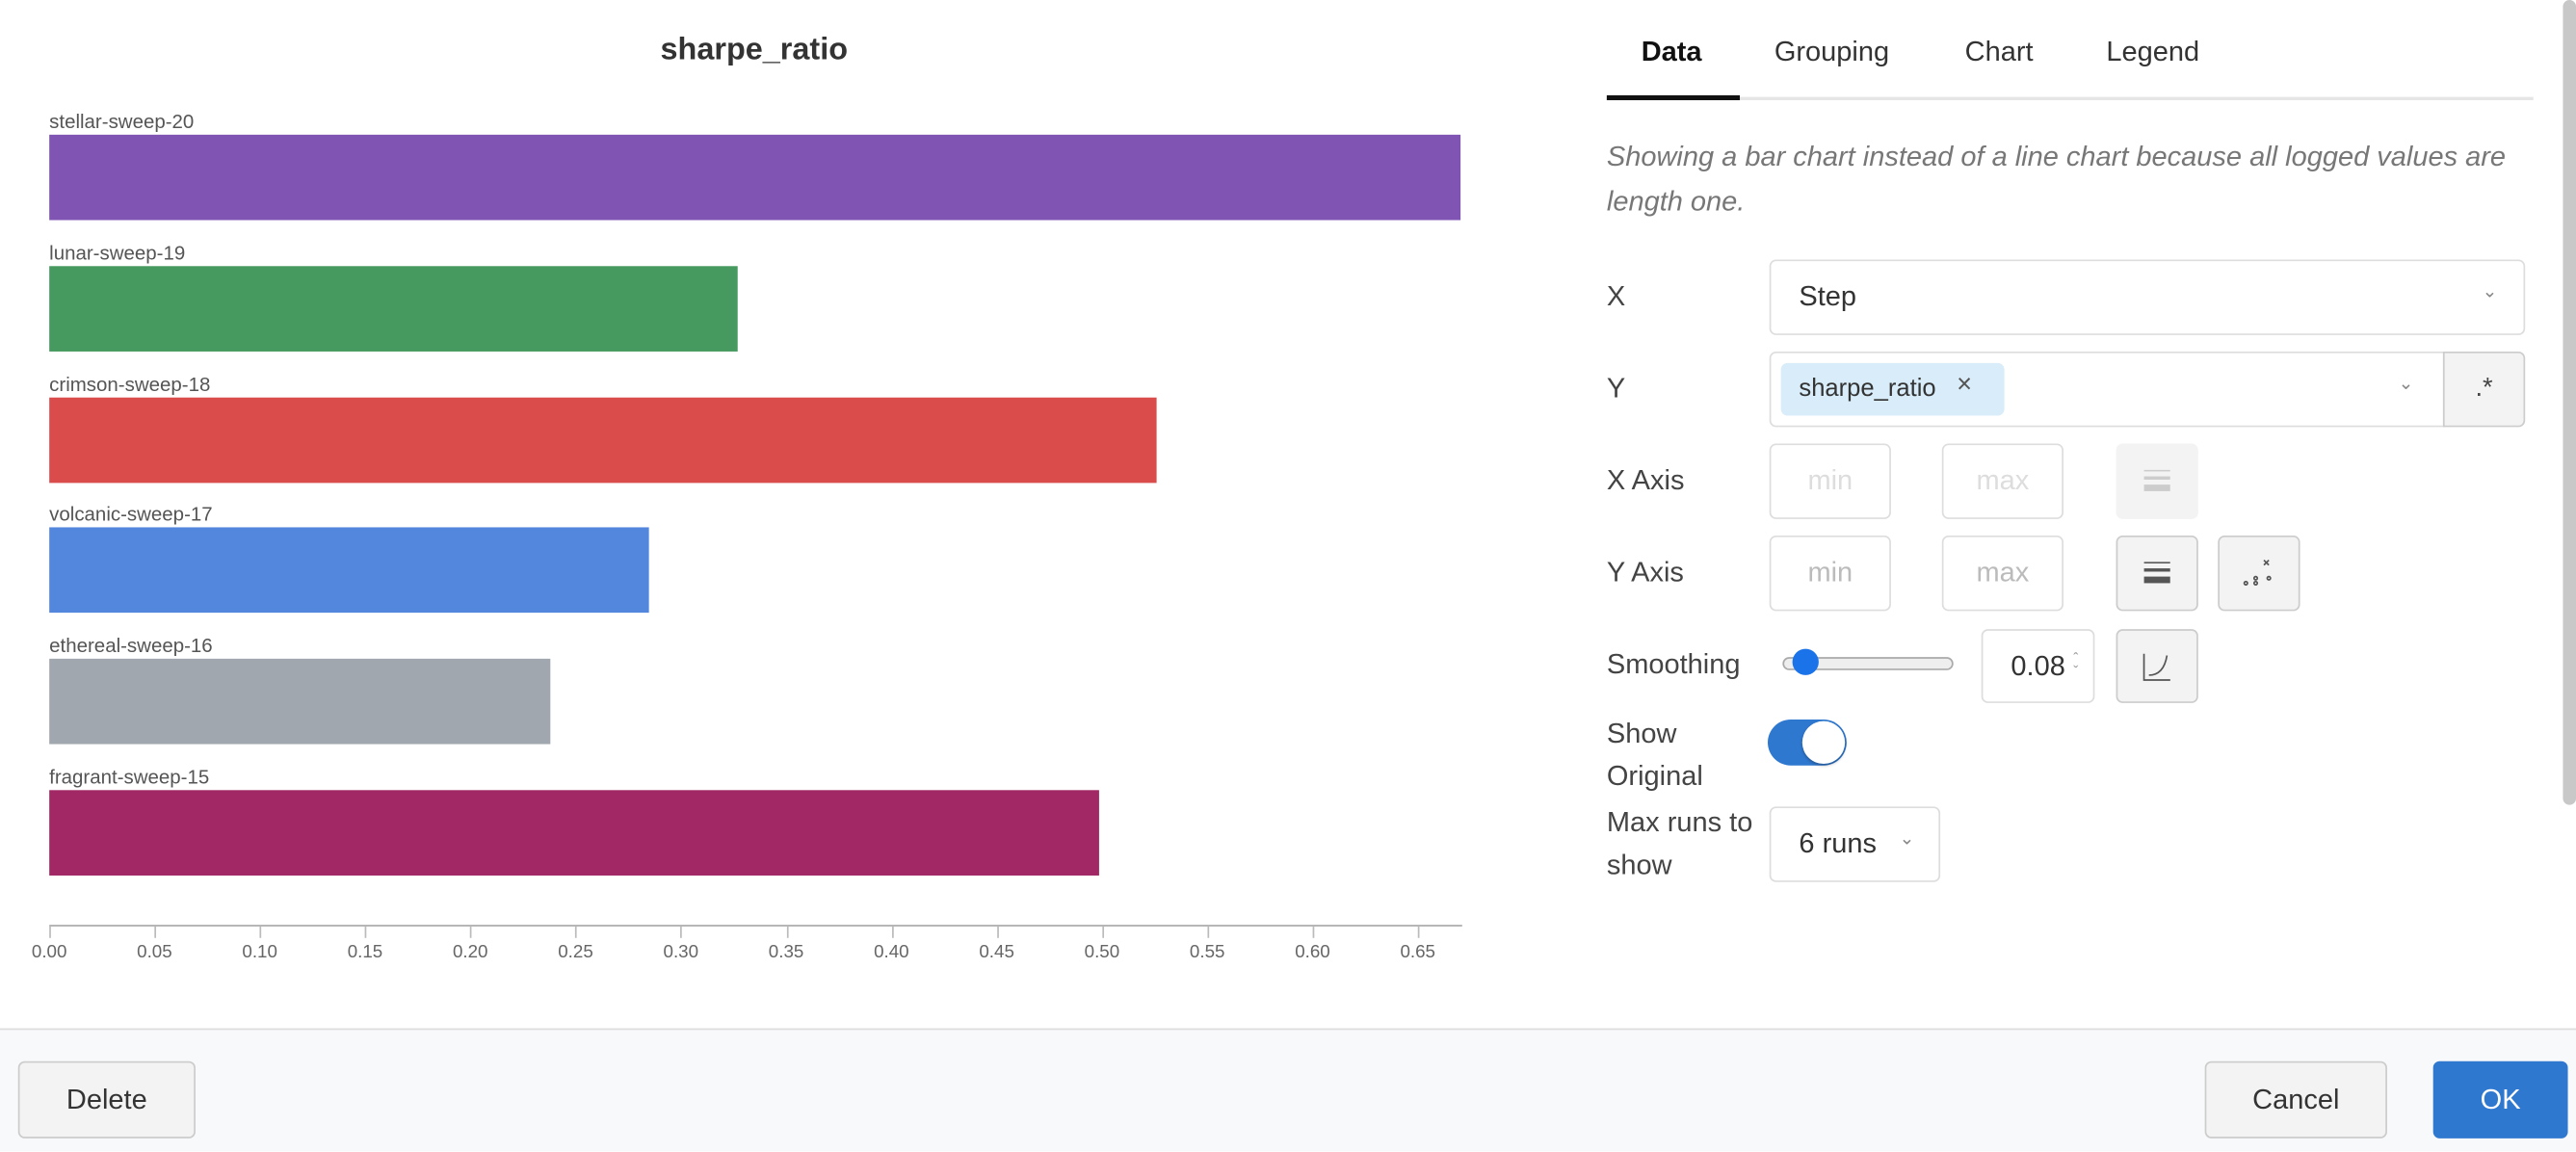  What do you see at coordinates (154, 952) in the screenshot?
I see `x-tick-label: 0.05` at bounding box center [154, 952].